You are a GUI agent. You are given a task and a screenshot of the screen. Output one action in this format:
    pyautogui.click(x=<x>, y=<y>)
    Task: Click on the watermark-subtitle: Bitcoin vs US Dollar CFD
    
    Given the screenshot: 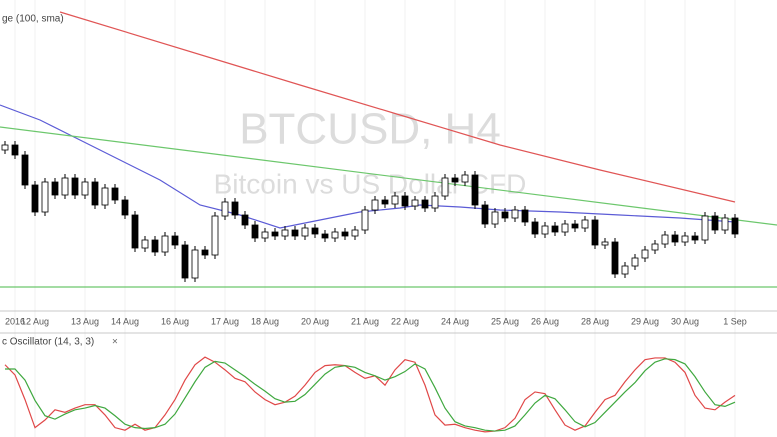 What is the action you would take?
    pyautogui.click(x=370, y=183)
    